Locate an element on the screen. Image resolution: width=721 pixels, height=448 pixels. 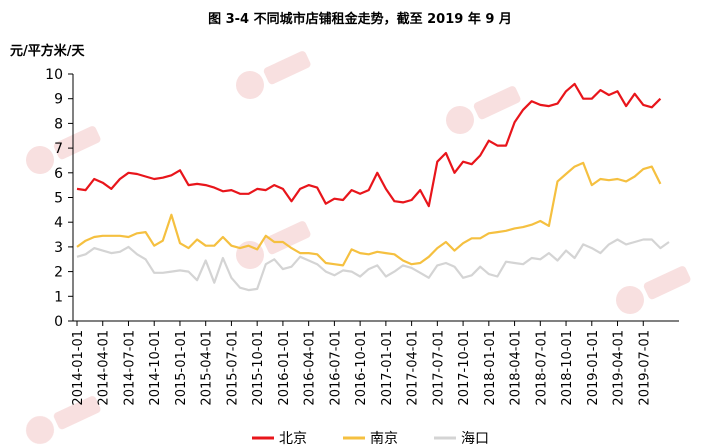
y-tick-label: 2 is located at coordinates (58, 273).